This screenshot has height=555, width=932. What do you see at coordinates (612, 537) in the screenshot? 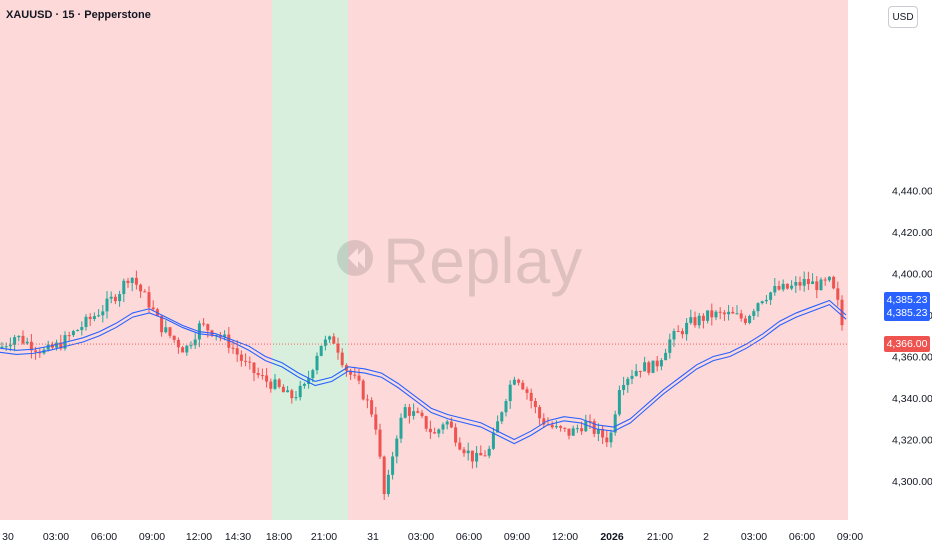
I see `x-tick-label: 2026` at bounding box center [612, 537].